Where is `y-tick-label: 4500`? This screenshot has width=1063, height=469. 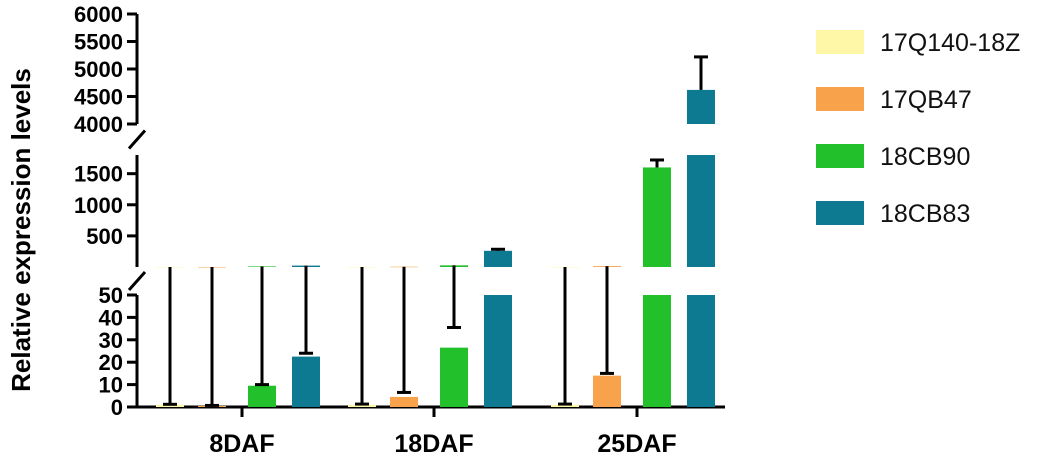 y-tick-label: 4500 is located at coordinates (98, 97).